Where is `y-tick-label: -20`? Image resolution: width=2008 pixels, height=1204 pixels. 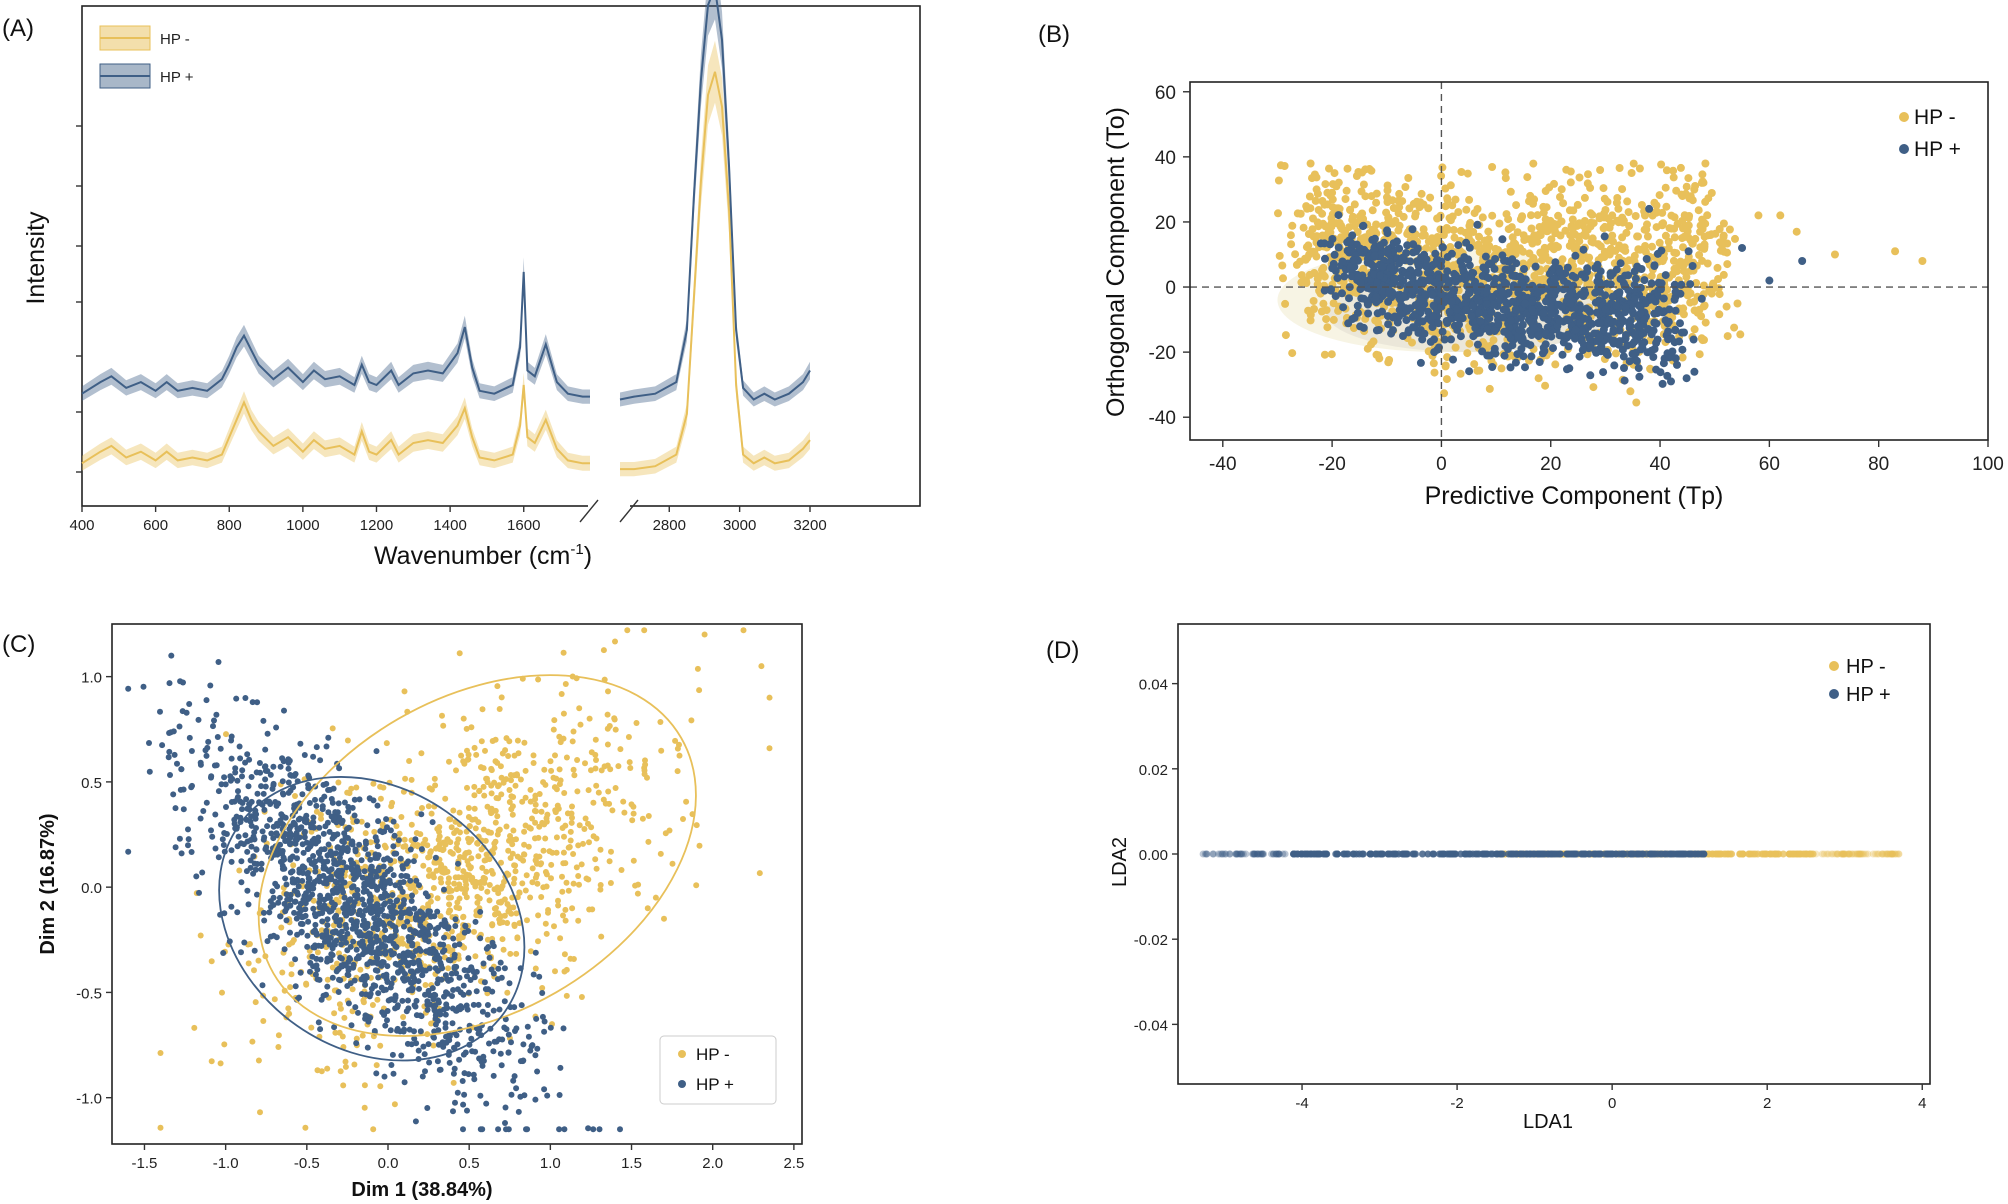 y-tick-label: -20 is located at coordinates (1162, 353).